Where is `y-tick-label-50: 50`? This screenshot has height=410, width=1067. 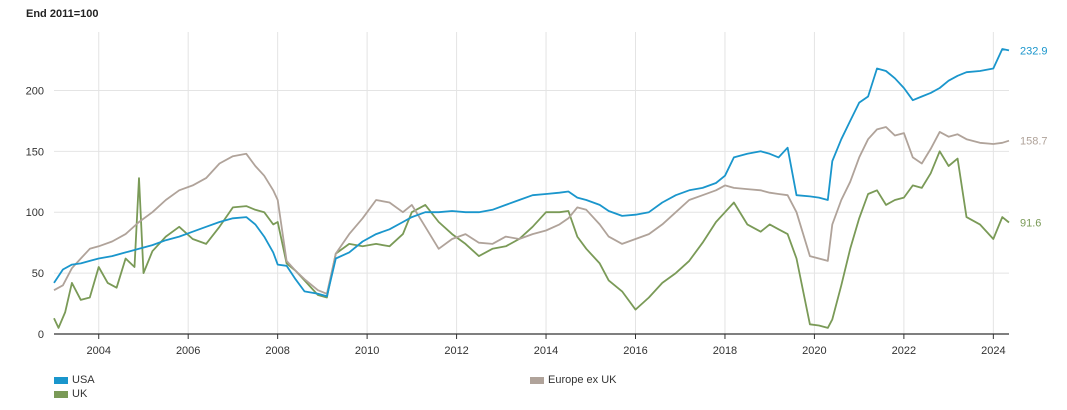 y-tick-label-50: 50 is located at coordinates (38, 274).